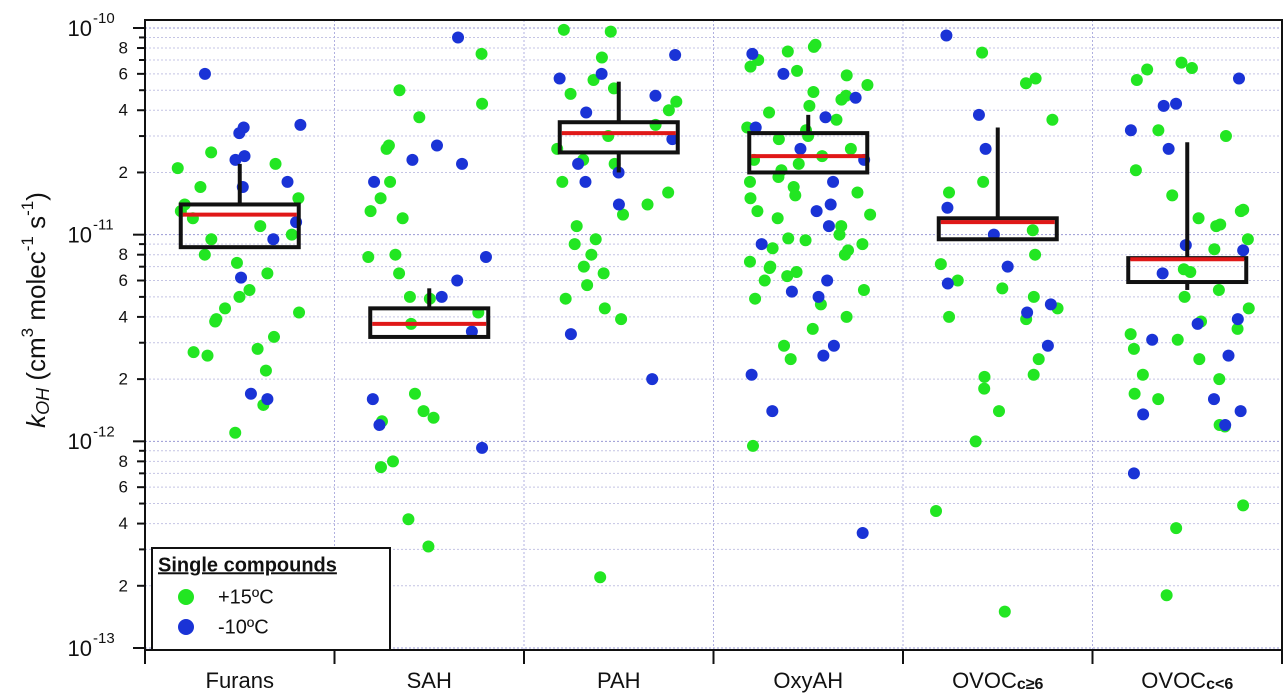 This screenshot has width=1288, height=698. Describe the element at coordinates (123, 523) in the screenshot. I see `y-tick-label: 4` at that location.